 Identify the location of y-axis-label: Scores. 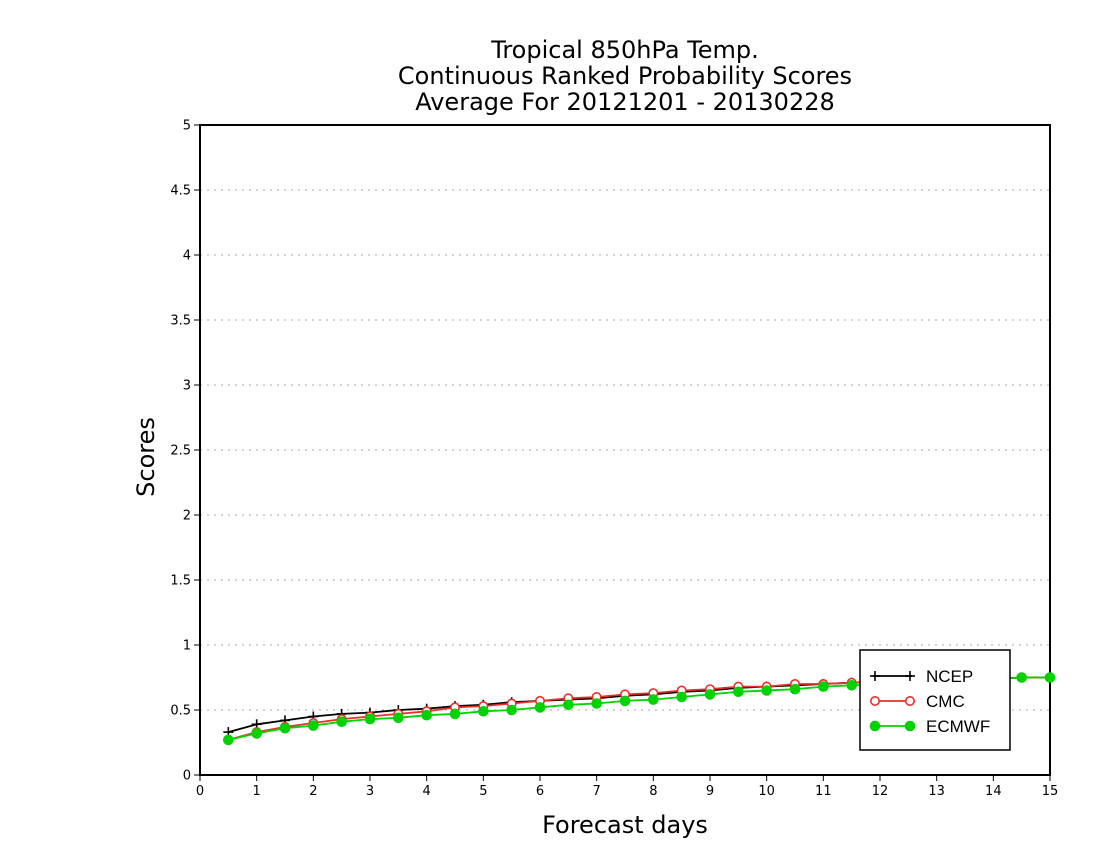
(146, 457).